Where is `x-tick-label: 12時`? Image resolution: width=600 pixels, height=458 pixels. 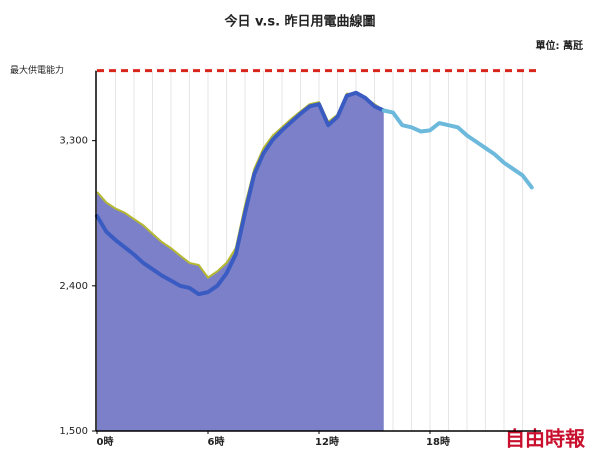
x-tick-label: 12時 is located at coordinates (327, 441).